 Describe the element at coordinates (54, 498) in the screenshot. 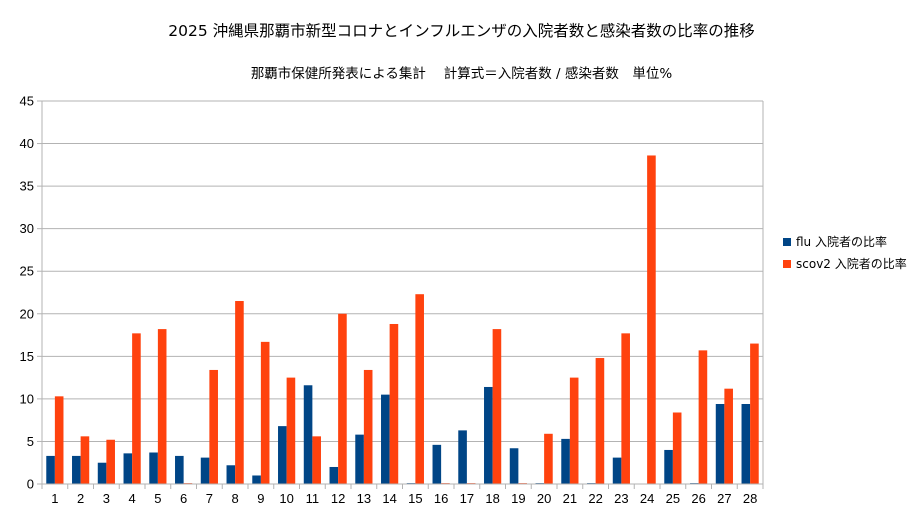

I see `x-tick-label: 1` at that location.